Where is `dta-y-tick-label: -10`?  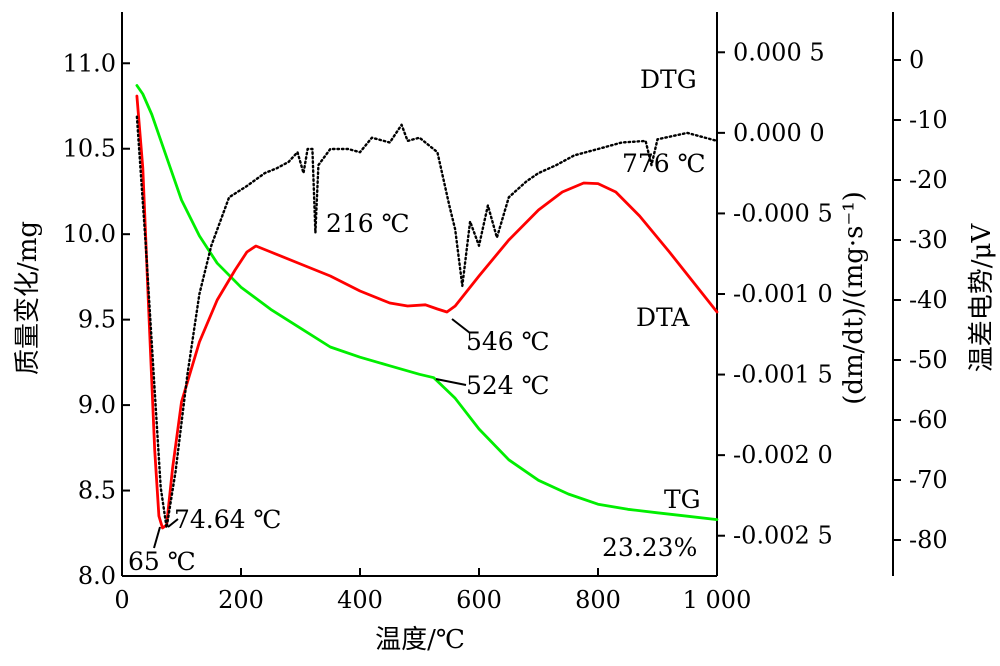
dta-y-tick-label: -10 is located at coordinates (928, 120).